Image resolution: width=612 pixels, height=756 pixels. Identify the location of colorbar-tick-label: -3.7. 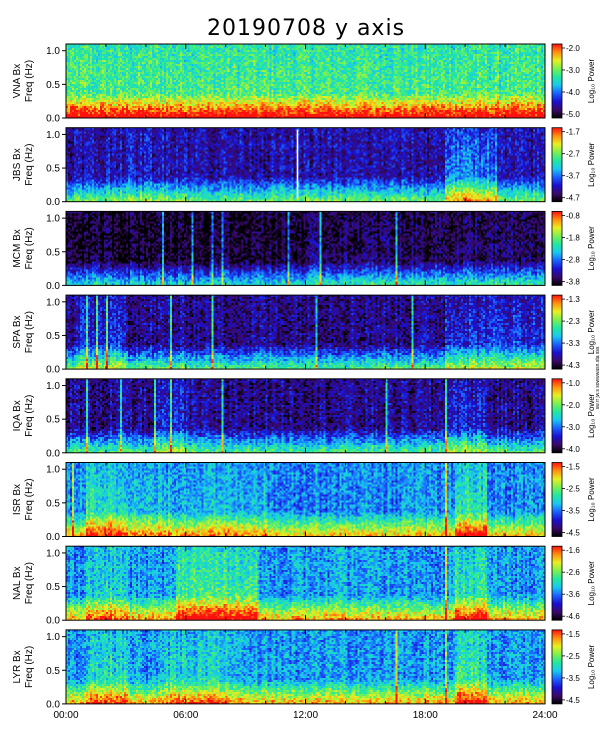
(573, 176).